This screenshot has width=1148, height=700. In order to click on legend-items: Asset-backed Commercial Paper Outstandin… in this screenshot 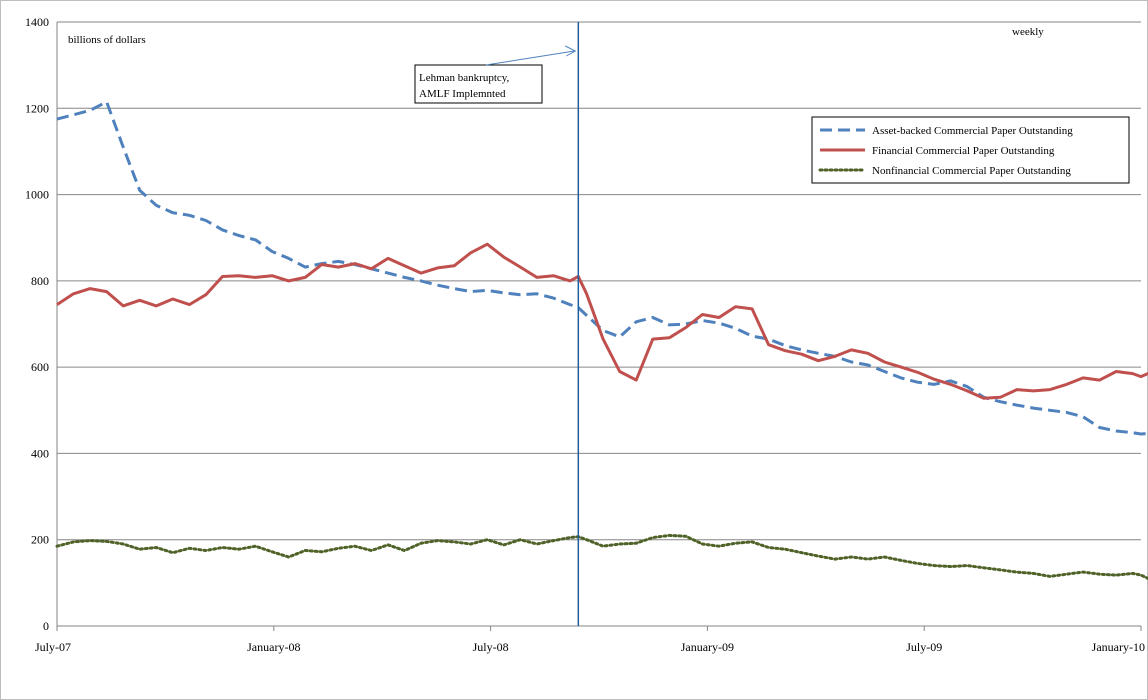, I will do `click(945, 151)`.